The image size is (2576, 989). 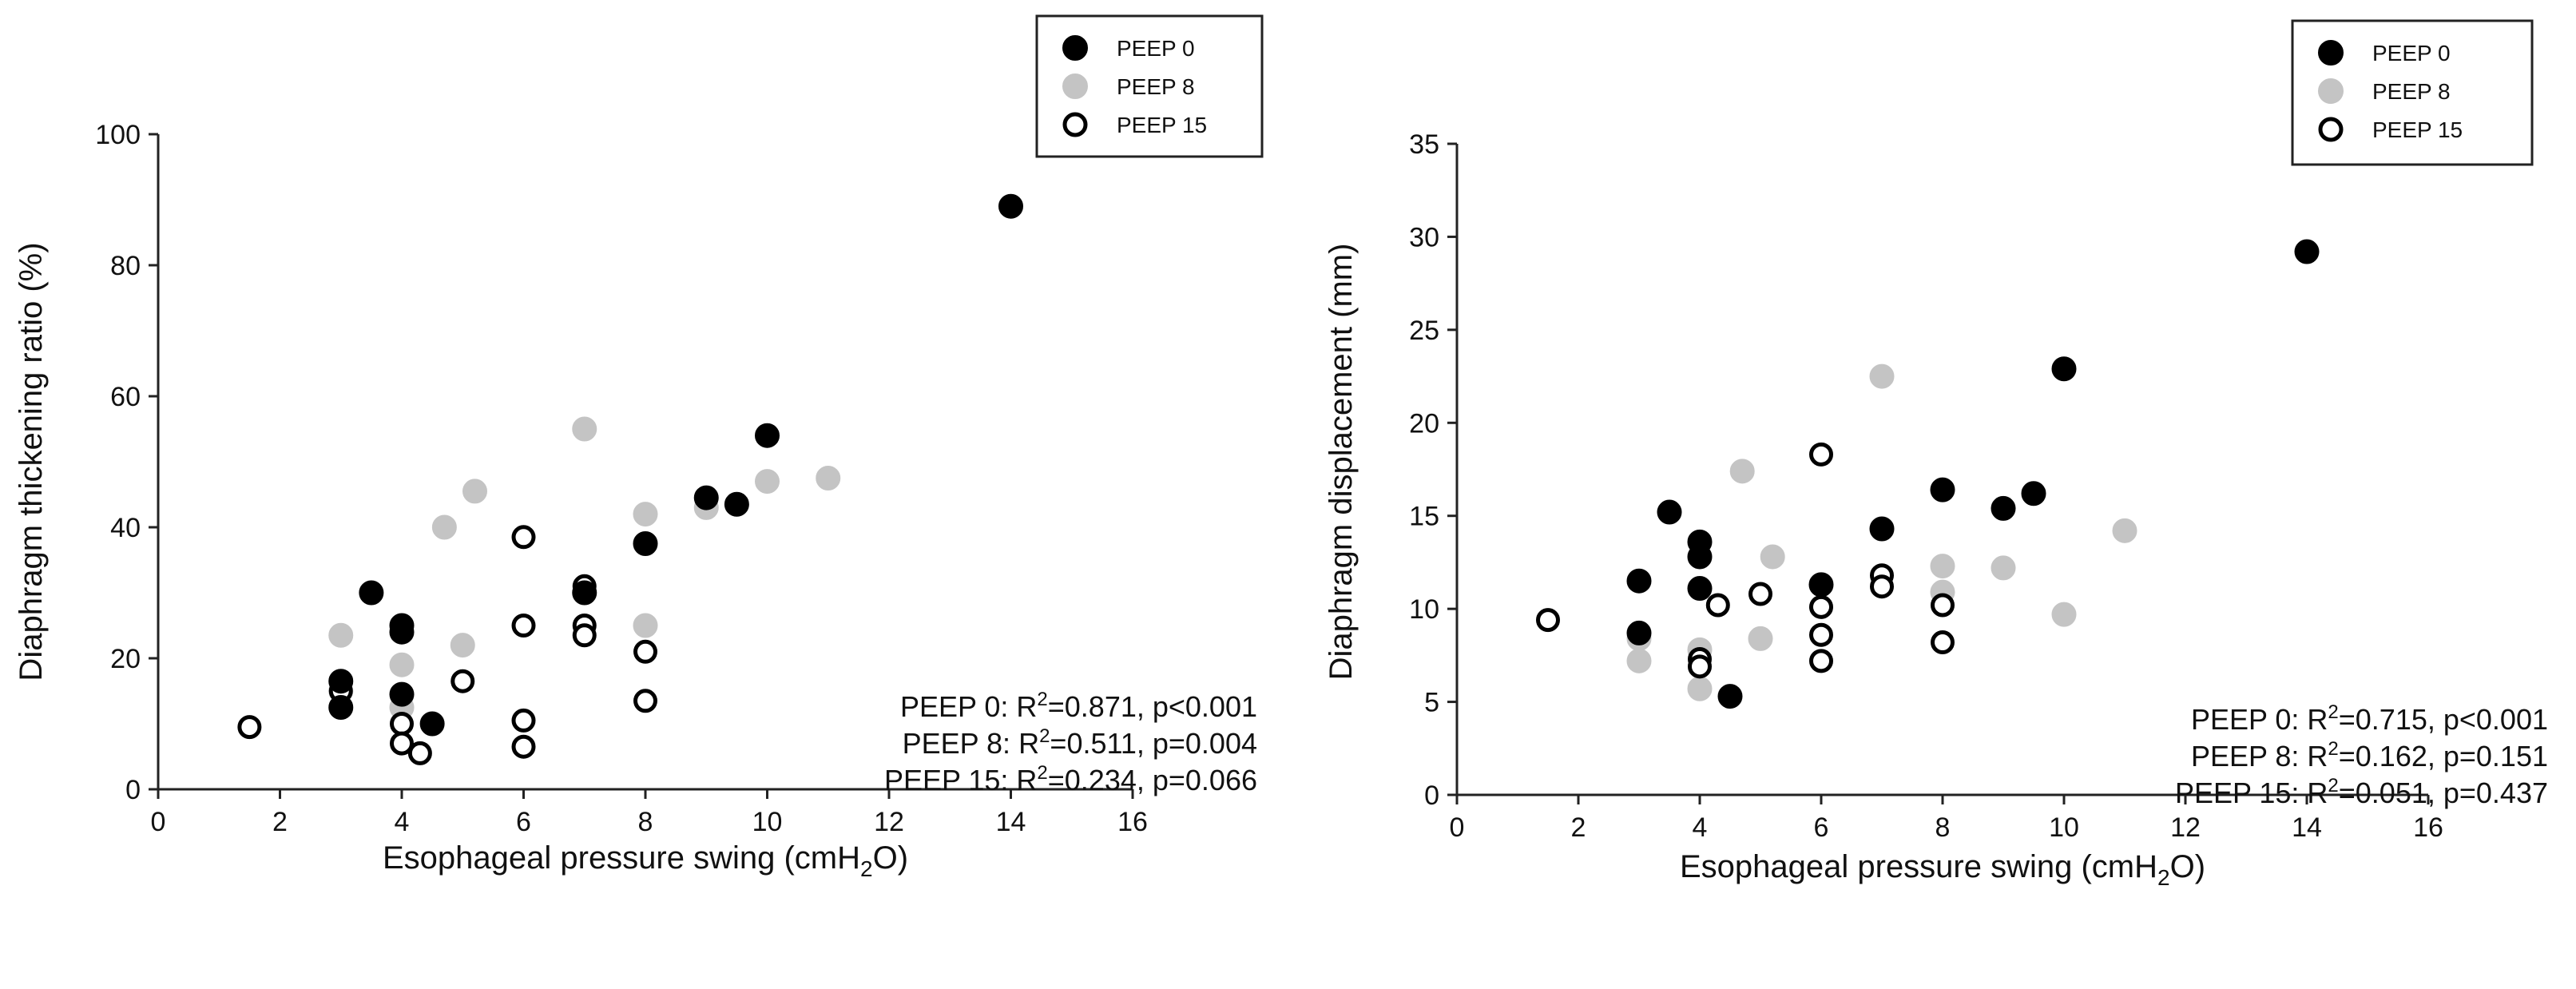 I want to click on y-tick-label: 20, so click(x=1424, y=423).